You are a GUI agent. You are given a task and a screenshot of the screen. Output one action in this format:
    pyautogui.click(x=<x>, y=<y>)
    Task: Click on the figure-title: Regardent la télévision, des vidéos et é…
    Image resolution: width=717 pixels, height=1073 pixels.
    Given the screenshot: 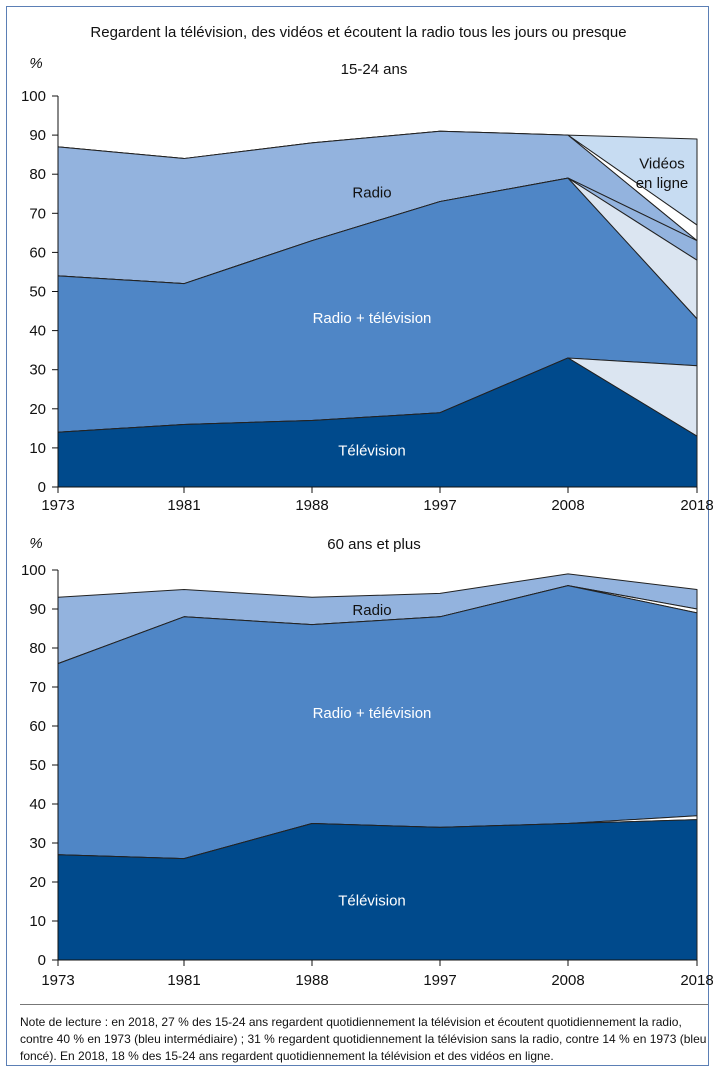 What is the action you would take?
    pyautogui.click(x=358, y=32)
    